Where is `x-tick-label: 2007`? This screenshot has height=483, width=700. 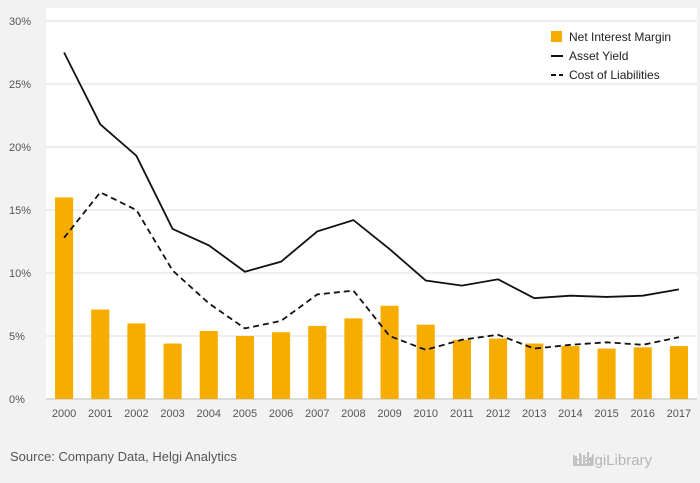
x-tick-label: 2007 is located at coordinates (317, 414).